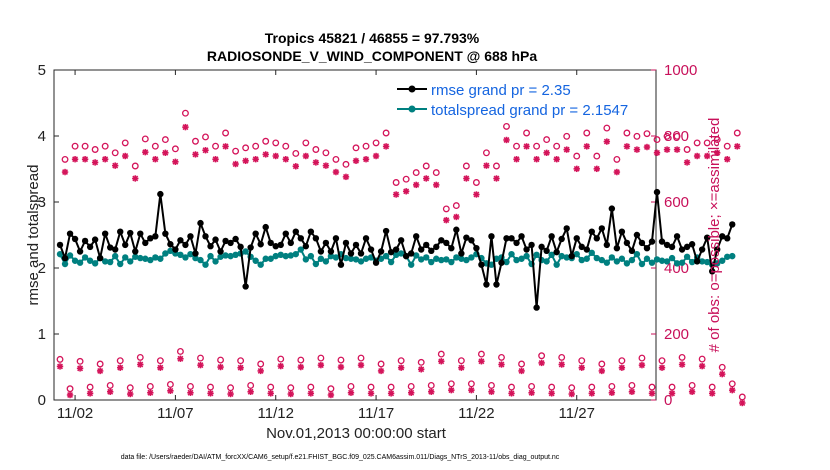 This screenshot has width=830, height=470. What do you see at coordinates (276, 413) in the screenshot?
I see `x-tick-label: 11/12` at bounding box center [276, 413].